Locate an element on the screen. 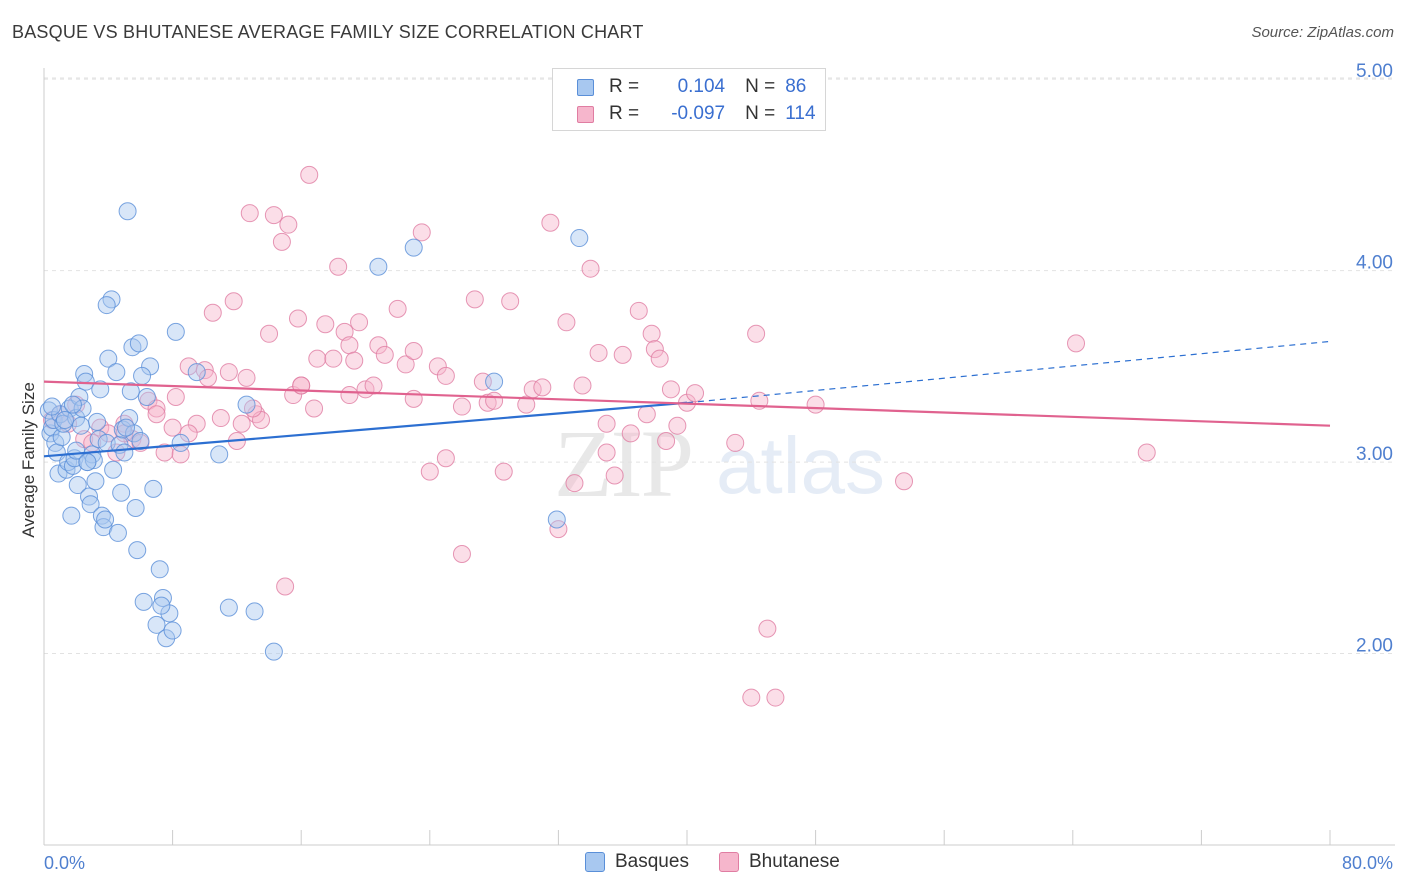  watermark-atlas: atlas is located at coordinates (800, 465).